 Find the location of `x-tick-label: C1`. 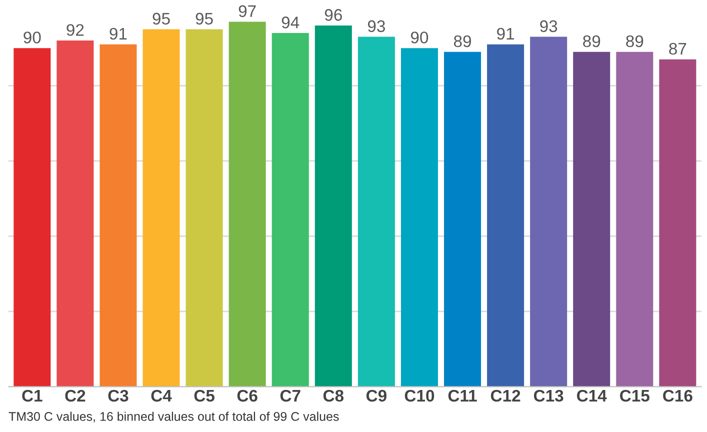

x-tick-label: C1 is located at coordinates (32, 396).